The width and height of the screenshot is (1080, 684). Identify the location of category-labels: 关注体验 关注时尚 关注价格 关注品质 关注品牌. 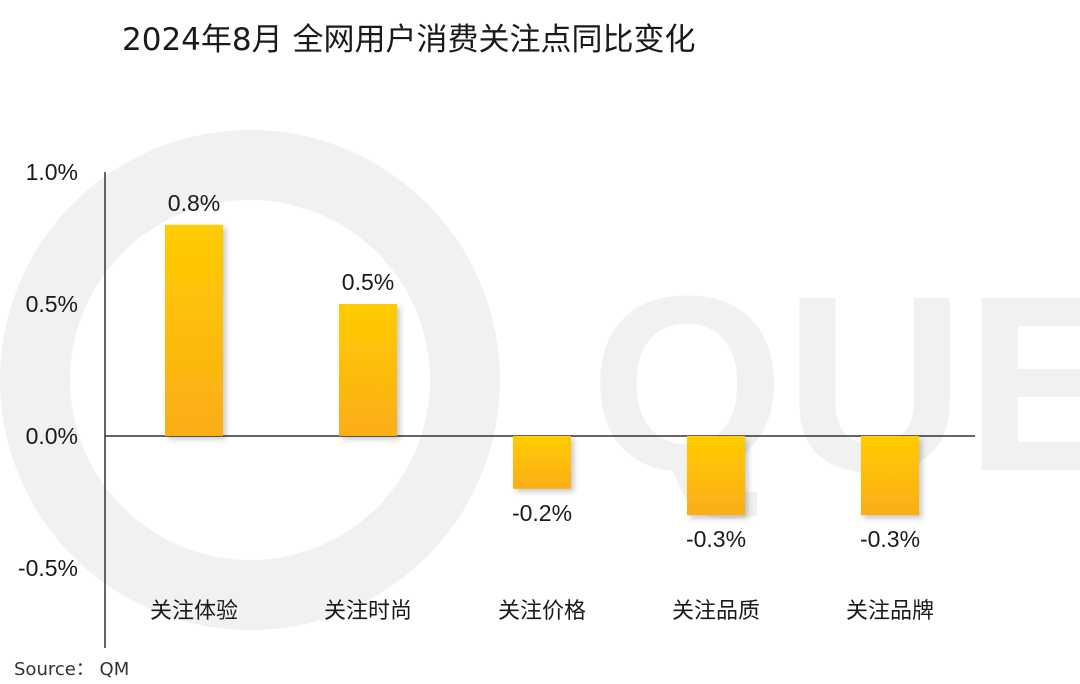
(542, 611).